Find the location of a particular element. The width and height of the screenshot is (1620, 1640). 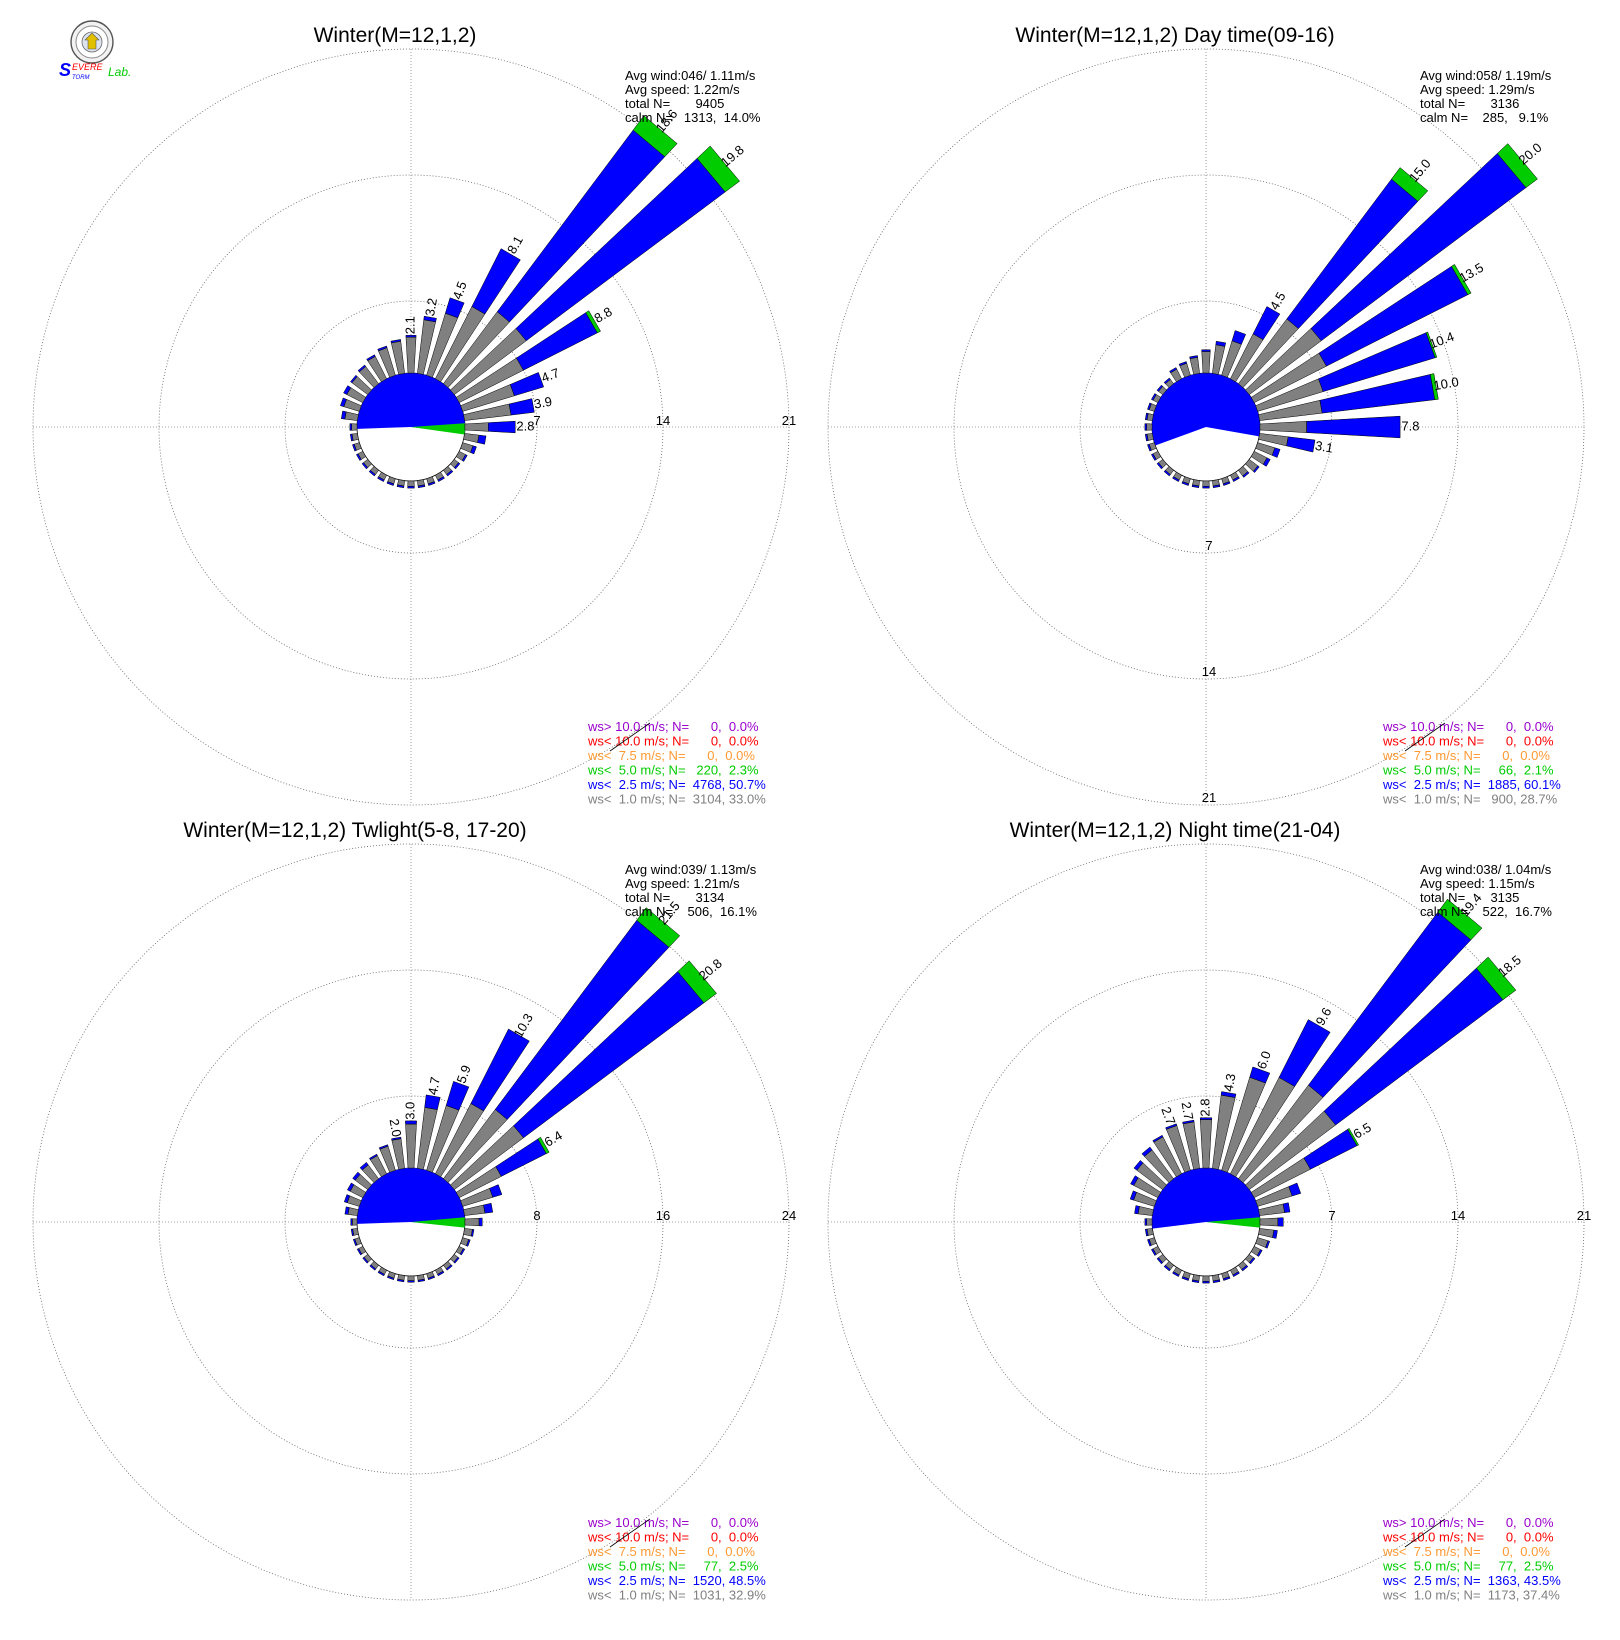

legend-entry: ws< 10.0 m/s; N= 0, 0.0% is located at coordinates (1468, 741).